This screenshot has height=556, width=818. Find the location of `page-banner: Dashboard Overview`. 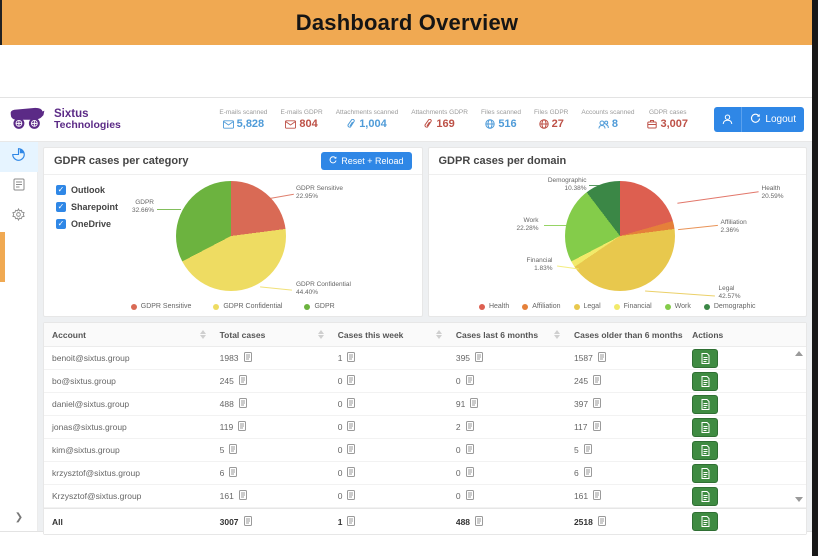

page-banner: Dashboard Overview is located at coordinates (406, 22).